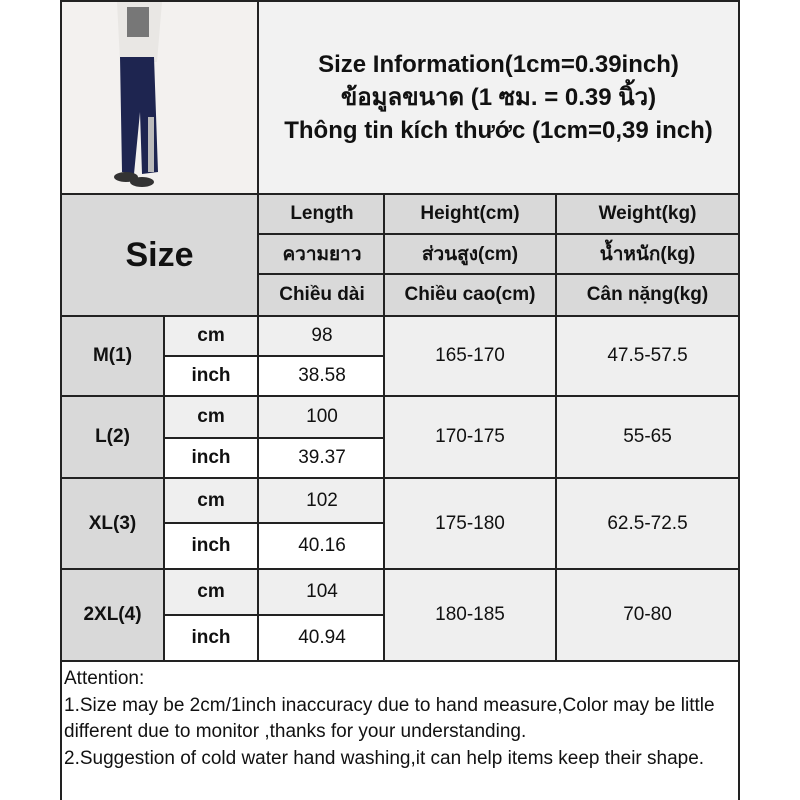 The height and width of the screenshot is (800, 800). Describe the element at coordinates (498, 130) in the screenshot. I see `title-vietnamese: Thông tin kích thước (1cm=0,39 inch)` at that location.